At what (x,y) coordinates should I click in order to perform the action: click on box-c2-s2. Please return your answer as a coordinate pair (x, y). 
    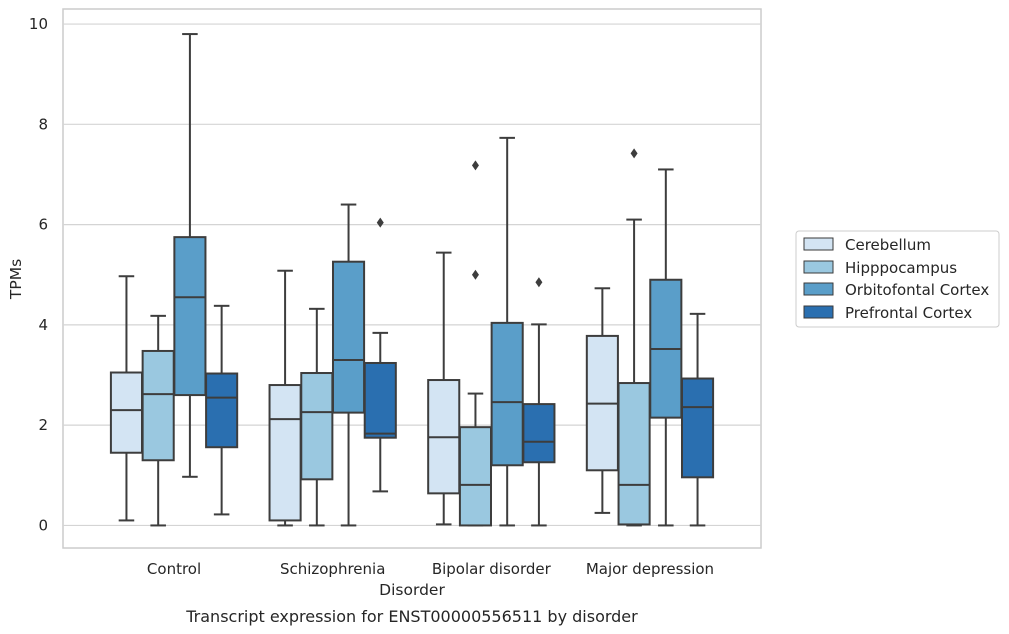
    Looking at the image, I should click on (507, 394).